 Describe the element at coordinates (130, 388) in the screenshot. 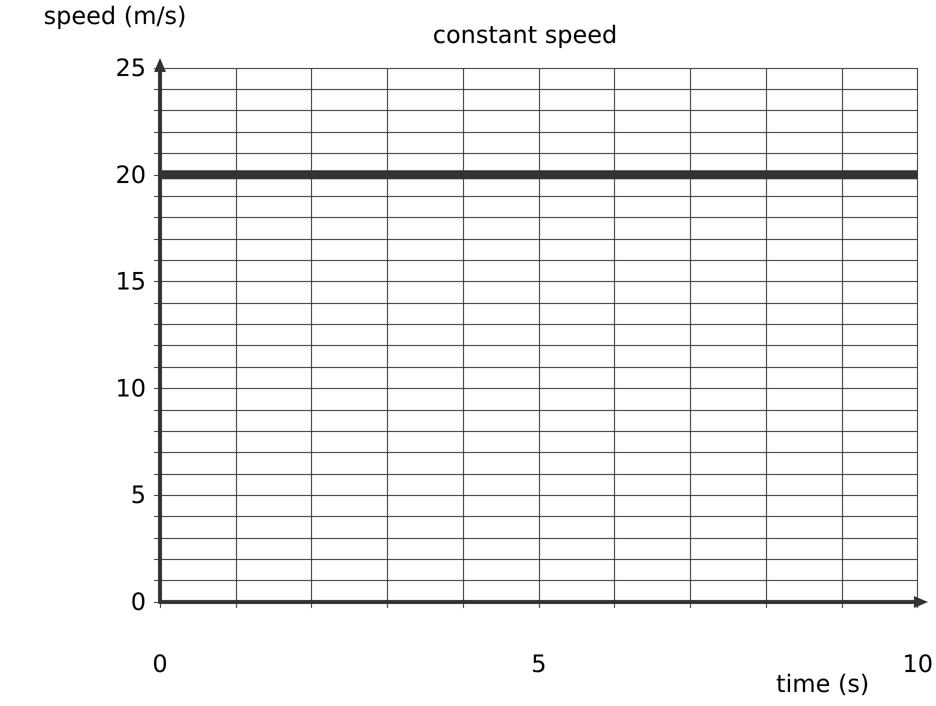

I see `y-tick-label: 10` at that location.